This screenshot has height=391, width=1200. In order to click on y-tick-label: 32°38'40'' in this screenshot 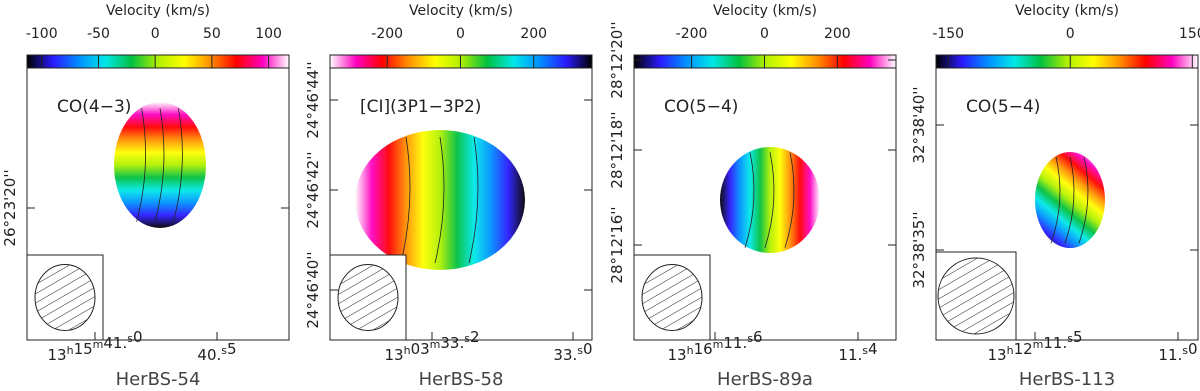, I will do `click(919, 124)`.